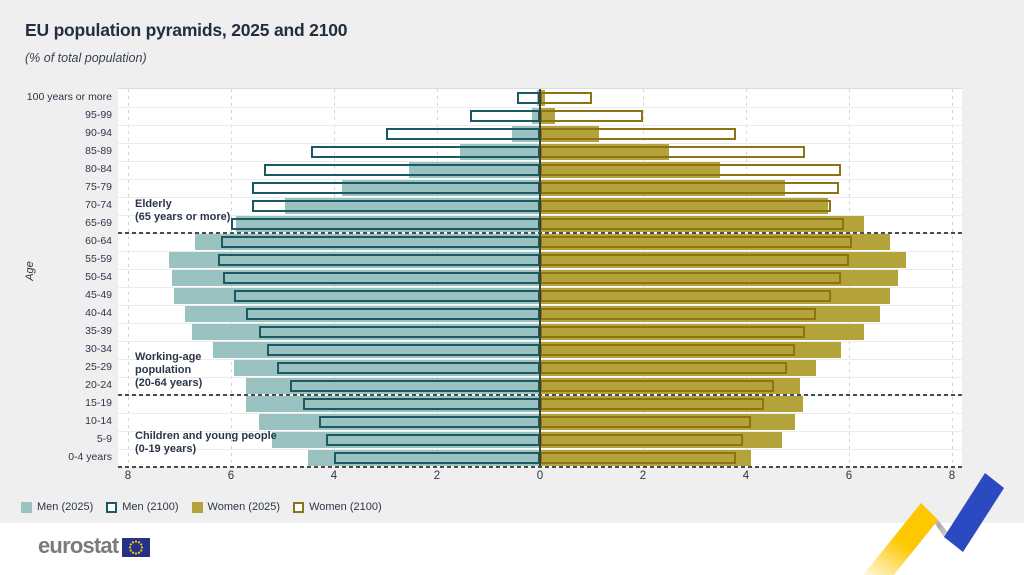 Image resolution: width=1024 pixels, height=575 pixels. What do you see at coordinates (98, 259) in the screenshot?
I see `age-tick-label: 55-59` at bounding box center [98, 259].